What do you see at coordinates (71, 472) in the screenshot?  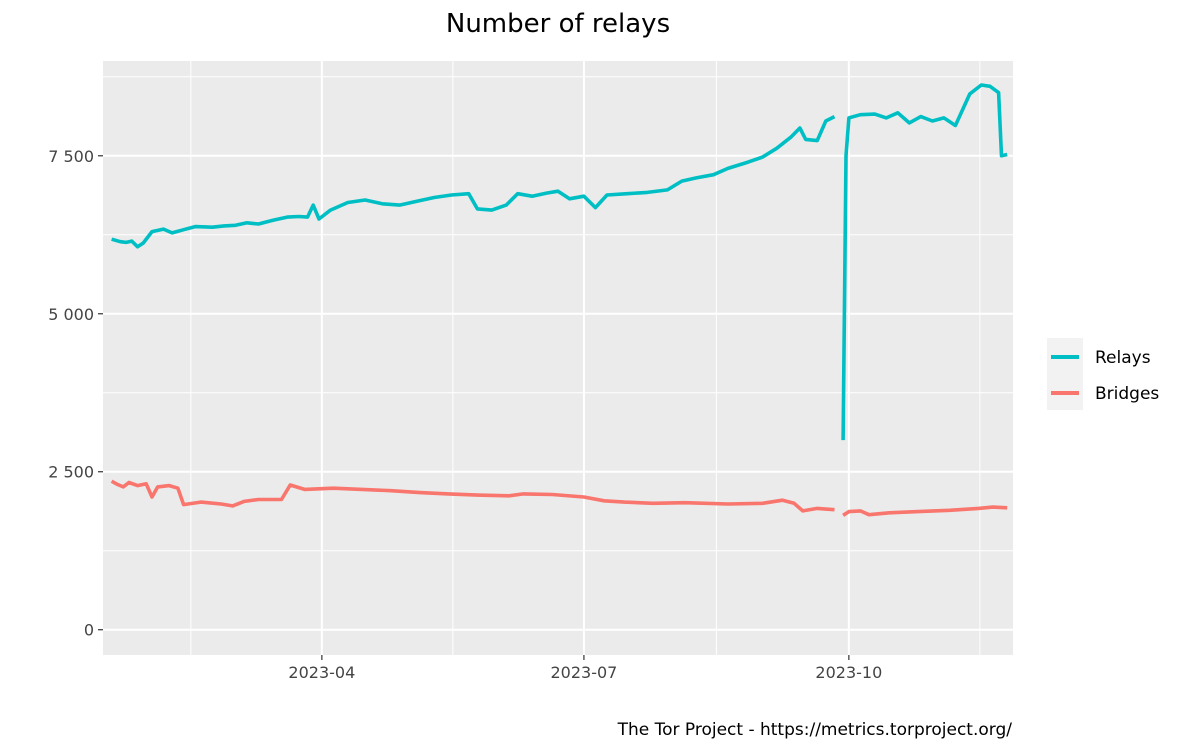 I see `y-tick-label: 2 500` at bounding box center [71, 472].